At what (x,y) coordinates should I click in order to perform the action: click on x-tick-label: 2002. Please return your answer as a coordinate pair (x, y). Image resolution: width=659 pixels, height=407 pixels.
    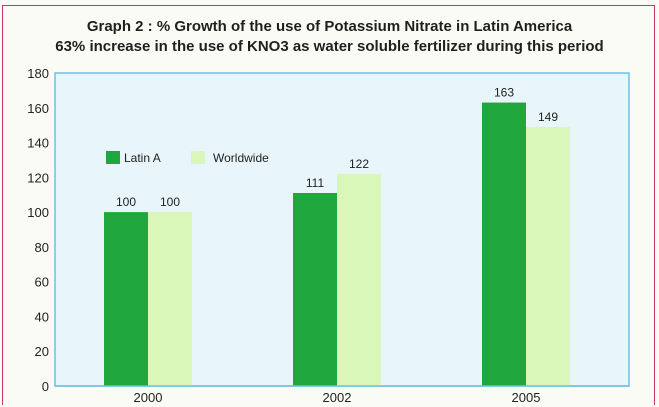
    Looking at the image, I should click on (337, 397).